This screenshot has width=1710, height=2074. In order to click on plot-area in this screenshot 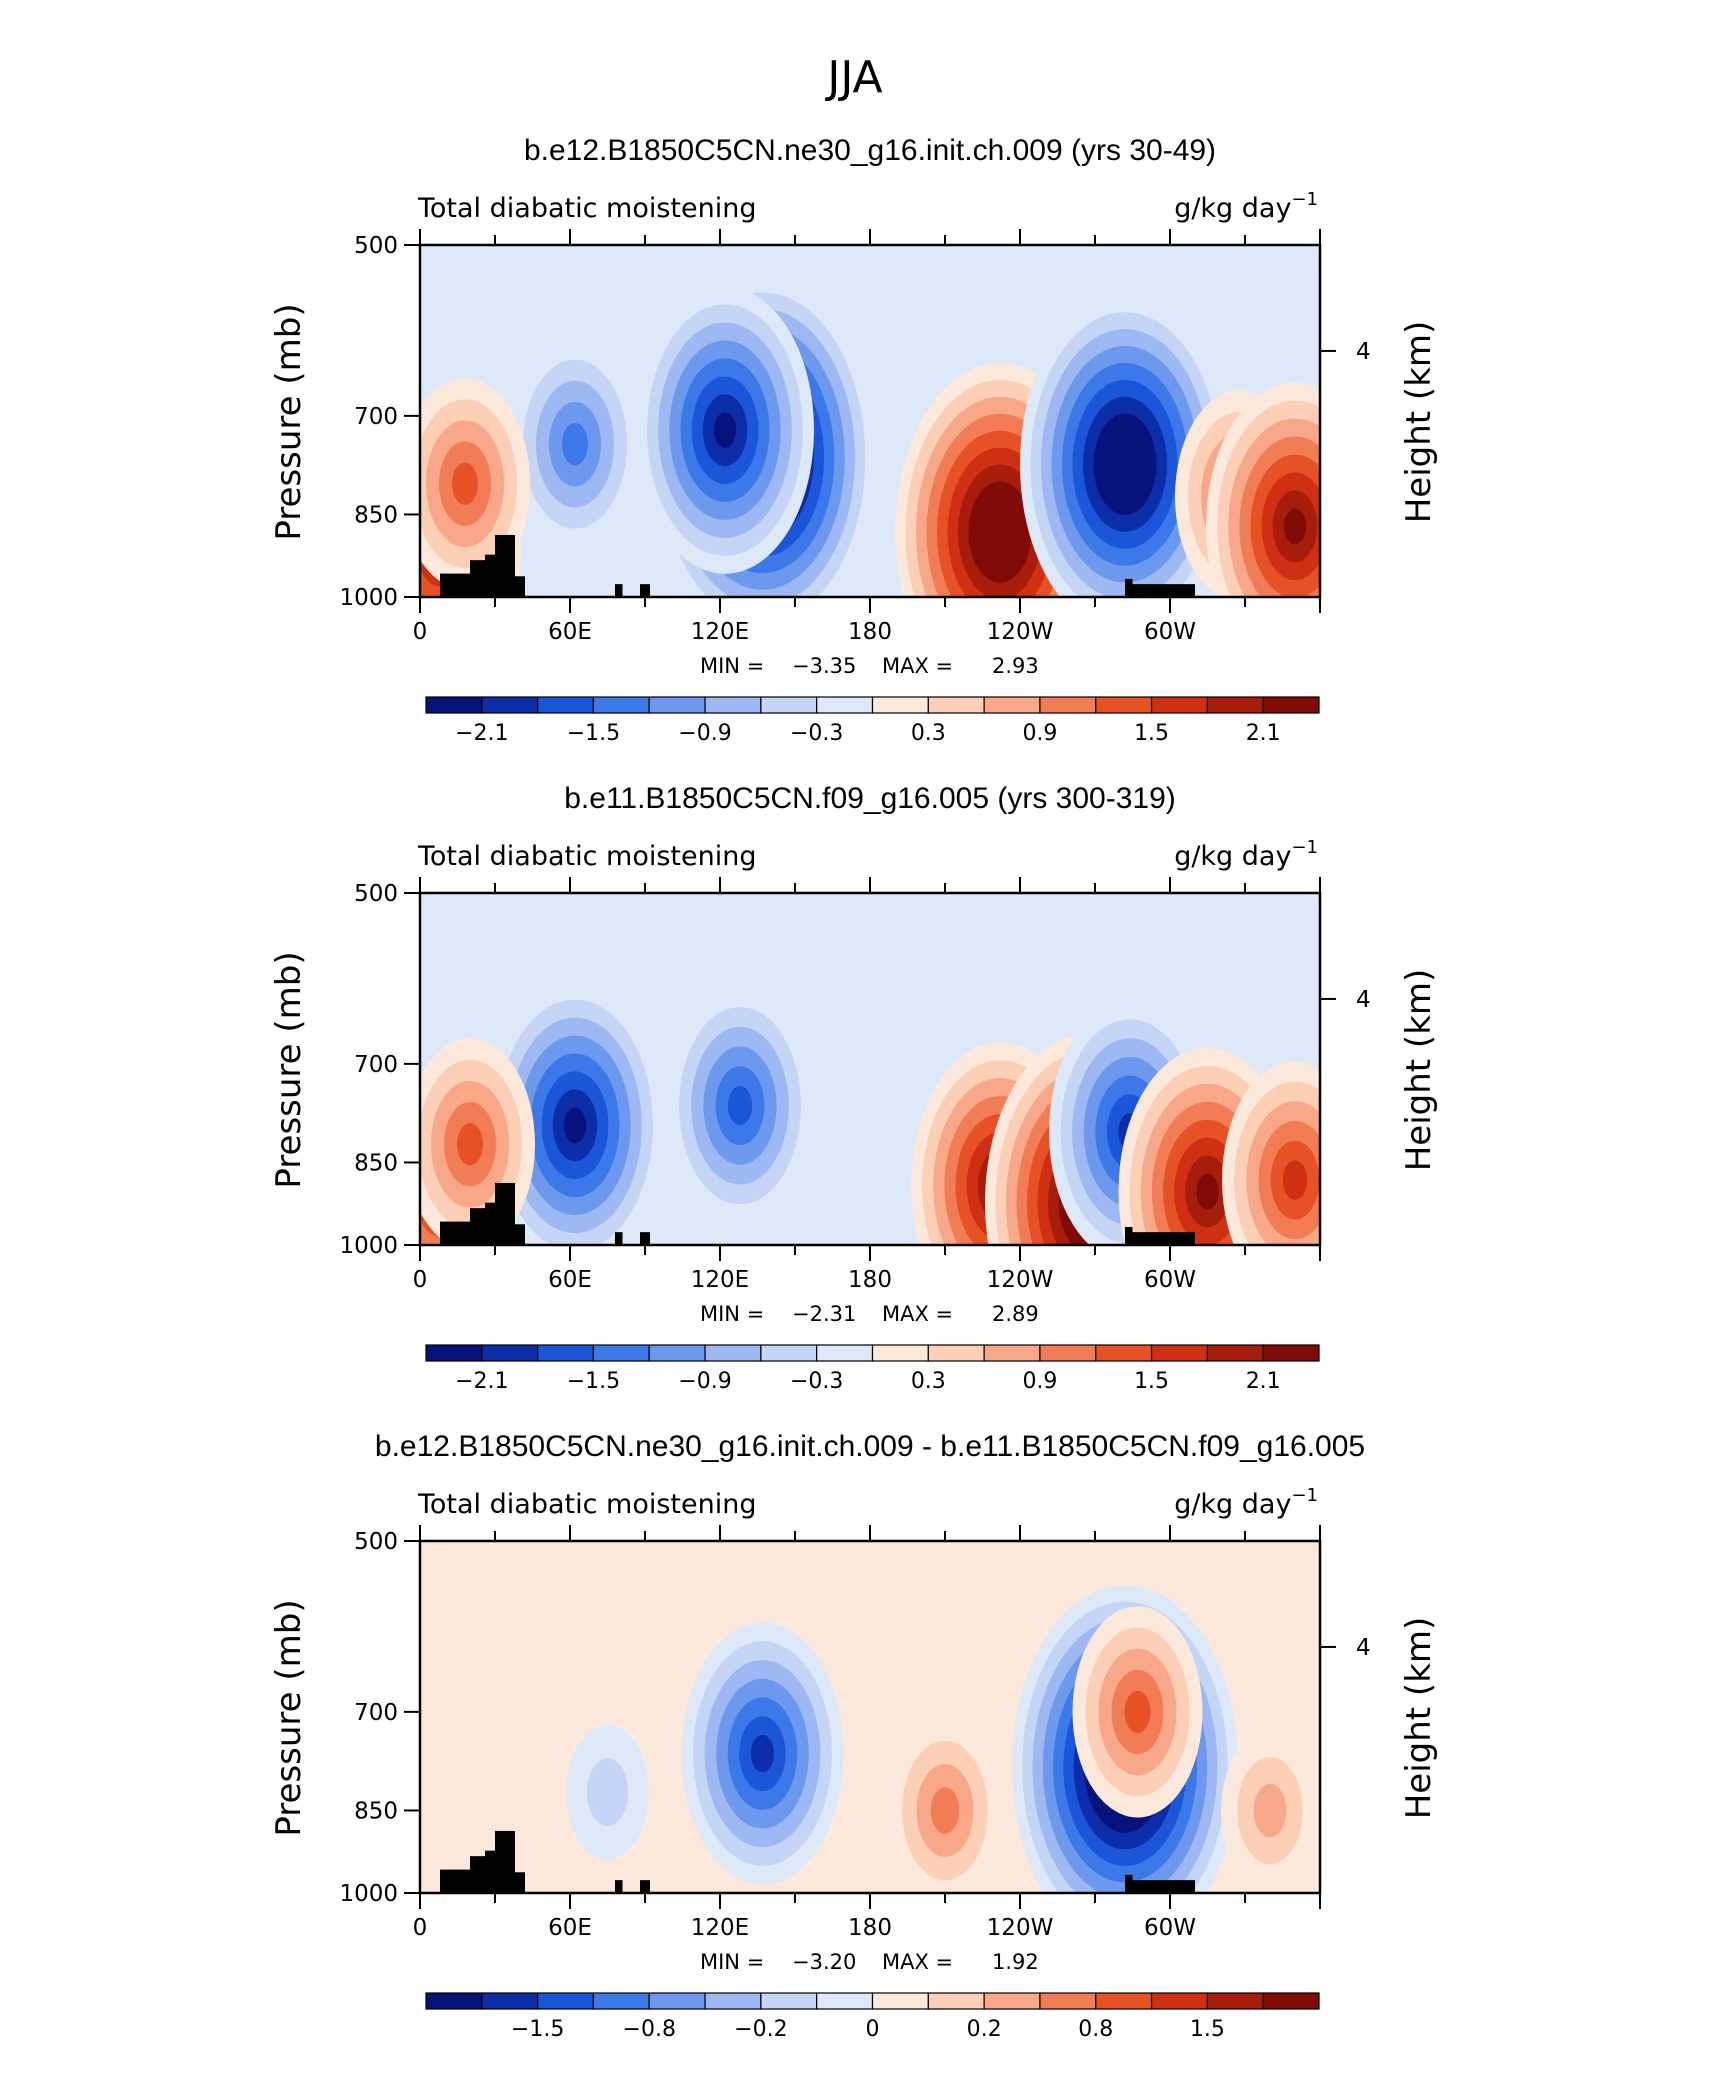, I will do `click(870, 421)`.